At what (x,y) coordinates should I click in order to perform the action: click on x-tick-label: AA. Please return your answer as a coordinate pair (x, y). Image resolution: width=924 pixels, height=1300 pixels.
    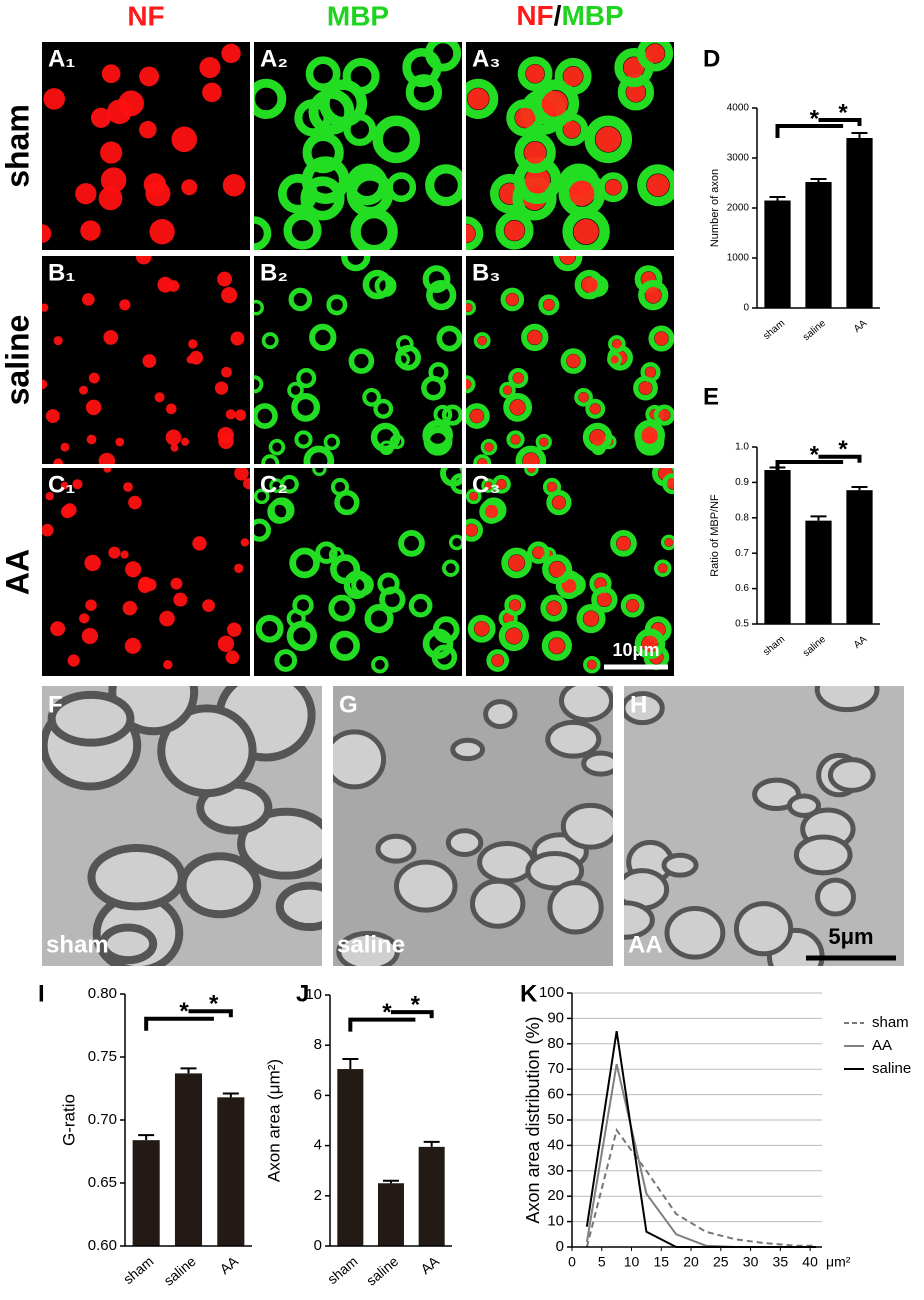
    Looking at the image, I should click on (229, 1264).